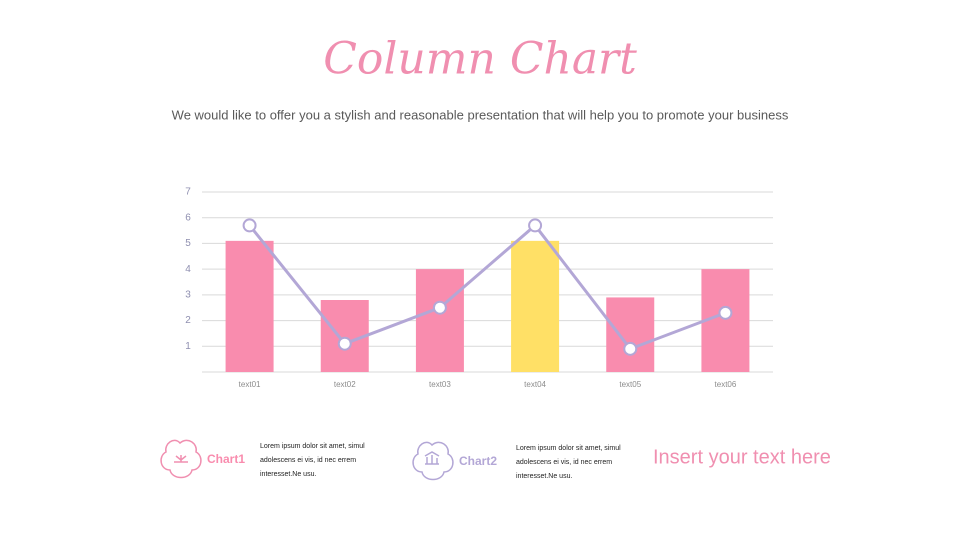 The height and width of the screenshot is (540, 960). What do you see at coordinates (188, 294) in the screenshot?
I see `y-tick-label: 3` at bounding box center [188, 294].